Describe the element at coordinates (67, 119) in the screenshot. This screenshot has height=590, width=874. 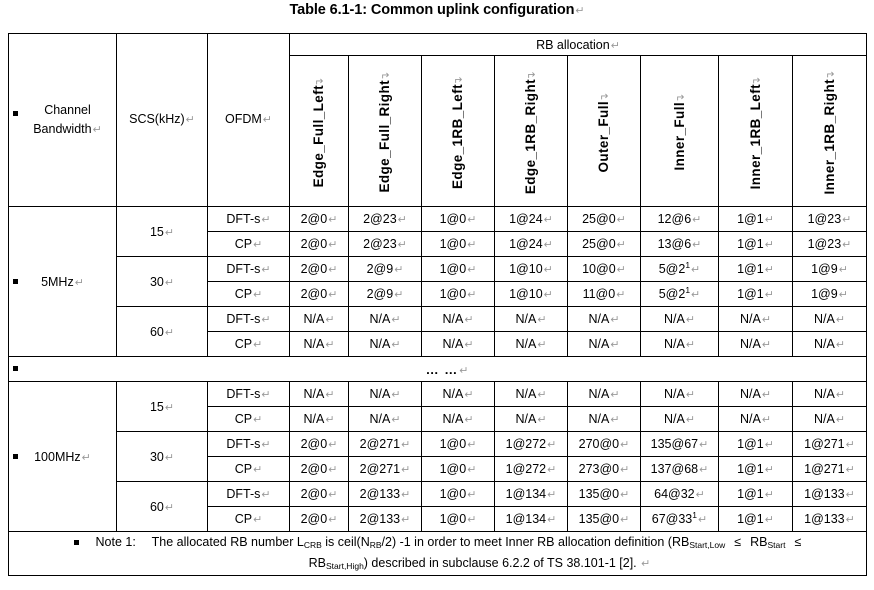
I see `header-label-channel-bandwidth: Channel Bandwidth↵` at that location.